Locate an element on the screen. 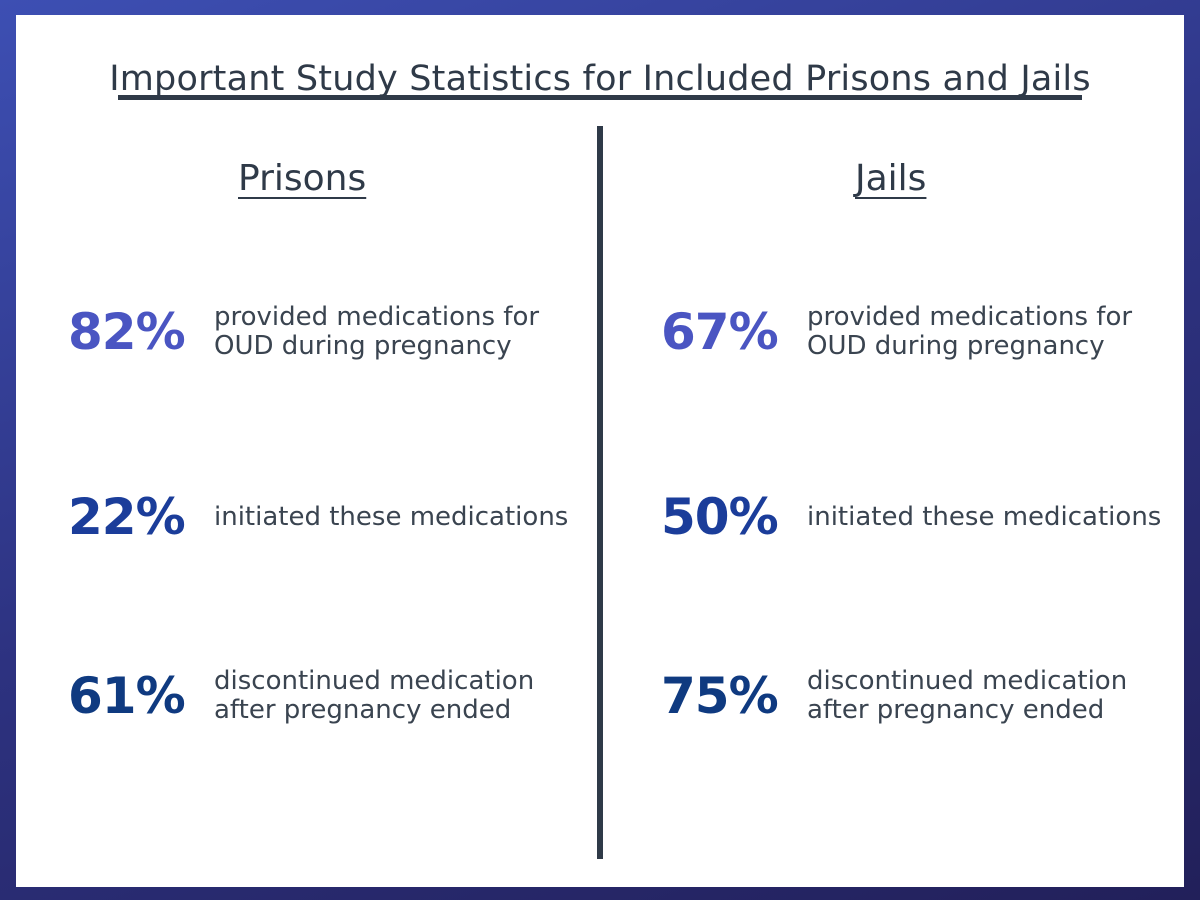 Image resolution: width=1200 pixels, height=900 pixels. stat-percent: 82% is located at coordinates (127, 332).